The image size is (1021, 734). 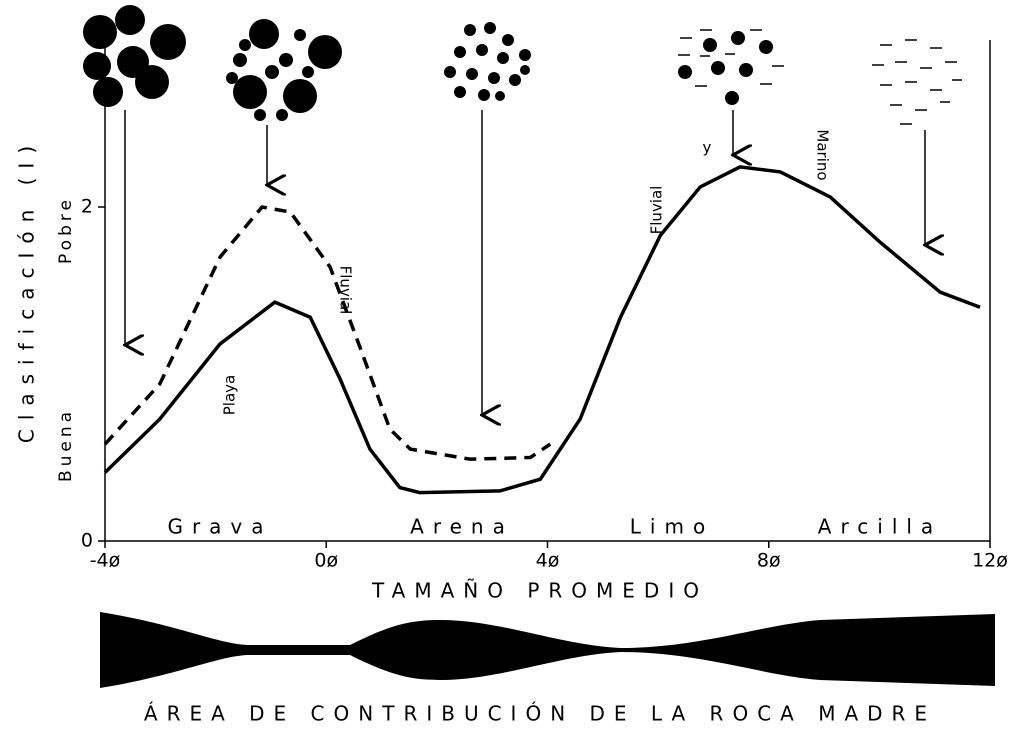 What do you see at coordinates (326, 561) in the screenshot?
I see `x-tick-label: 0ø` at bounding box center [326, 561].